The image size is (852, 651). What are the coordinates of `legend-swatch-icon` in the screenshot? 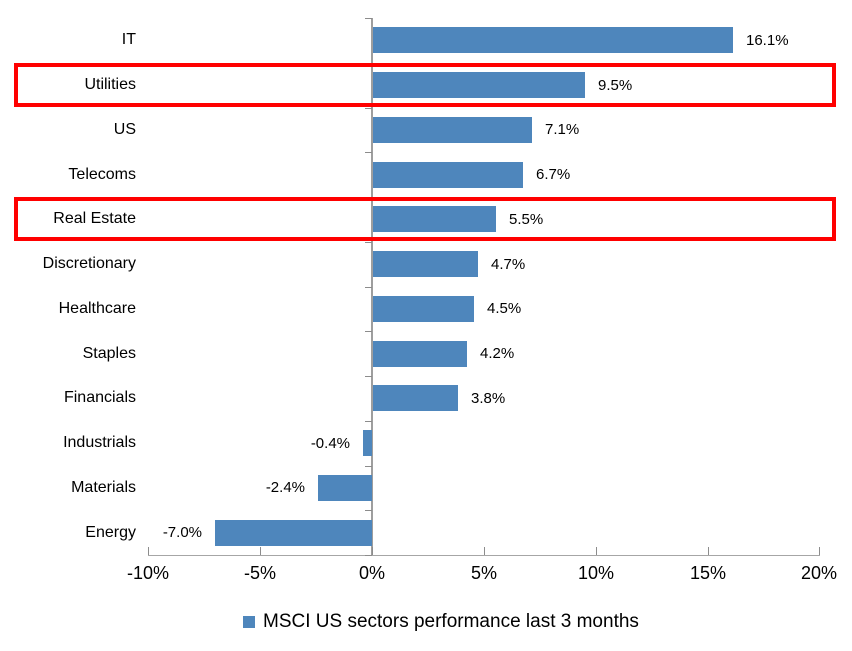 It's located at (249, 622).